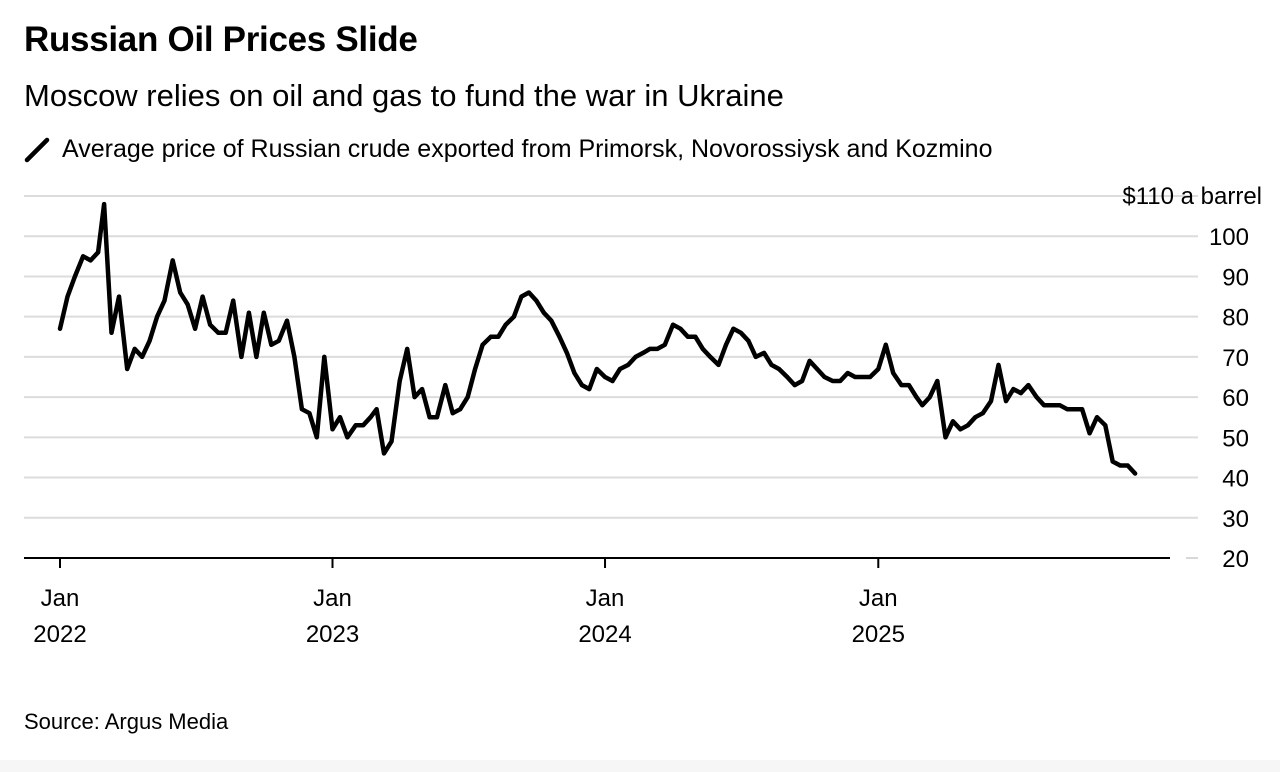 The width and height of the screenshot is (1280, 772). Describe the element at coordinates (1235, 318) in the screenshot. I see `y-tick-label: 80` at that location.